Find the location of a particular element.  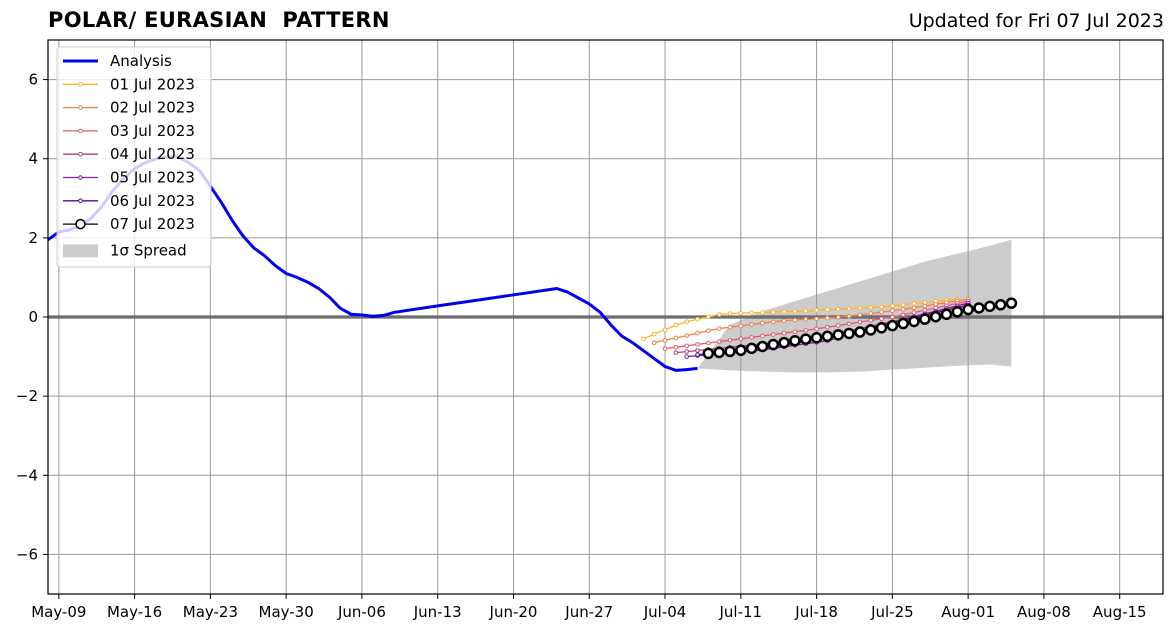

x-tick-label: Jun-13 is located at coordinates (437, 612).